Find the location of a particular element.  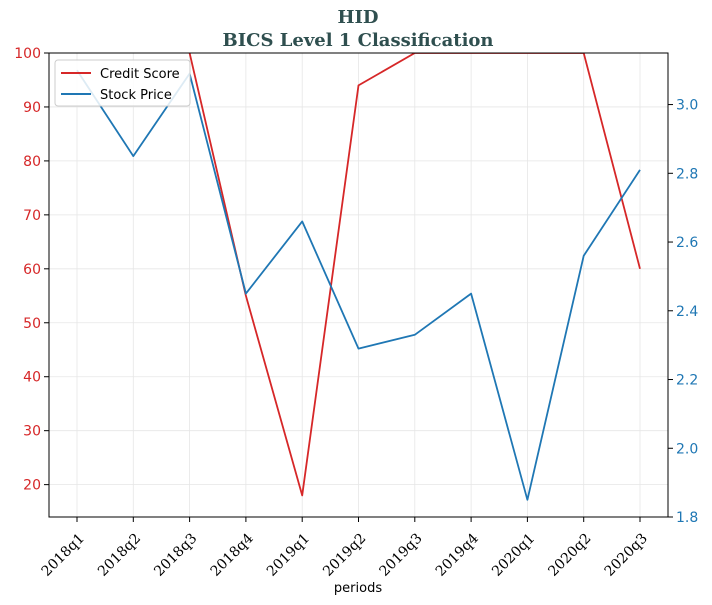

legend: Credit Score Stock Price is located at coordinates (122, 83).